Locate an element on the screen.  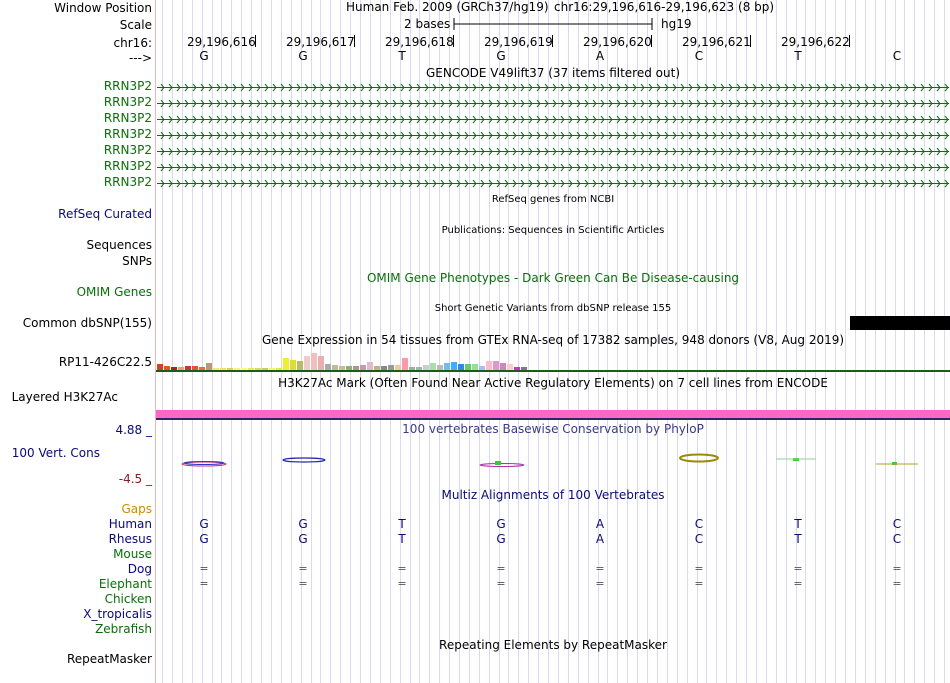
species-label: Dog is located at coordinates (139, 569).